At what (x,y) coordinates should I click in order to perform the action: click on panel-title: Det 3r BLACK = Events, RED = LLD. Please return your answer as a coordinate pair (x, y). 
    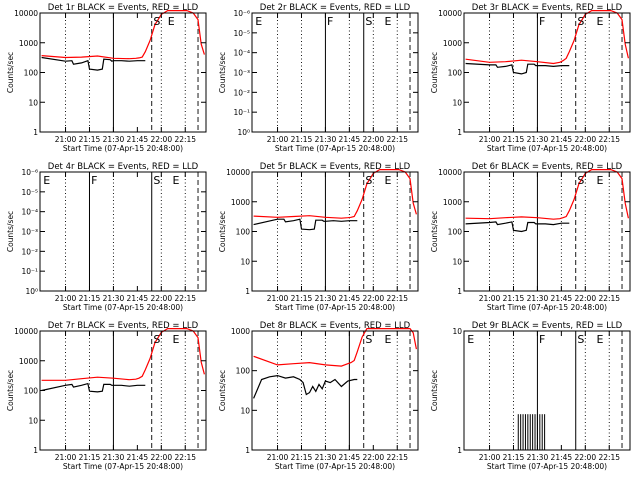
    Looking at the image, I should click on (547, 8).